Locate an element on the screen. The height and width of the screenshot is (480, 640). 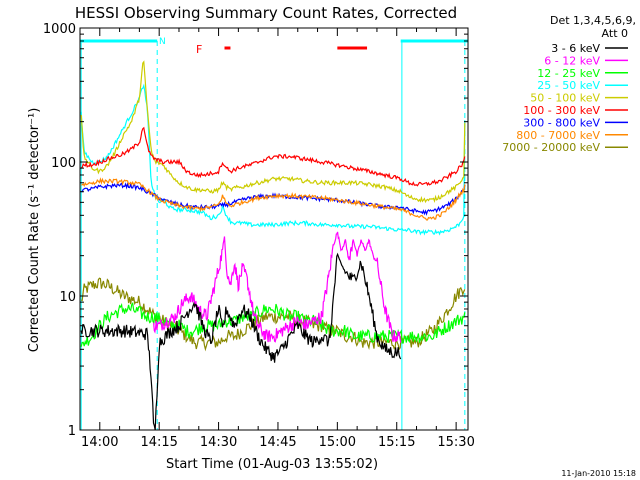
y-tick-label-3: 1000 is located at coordinates (59, 29).